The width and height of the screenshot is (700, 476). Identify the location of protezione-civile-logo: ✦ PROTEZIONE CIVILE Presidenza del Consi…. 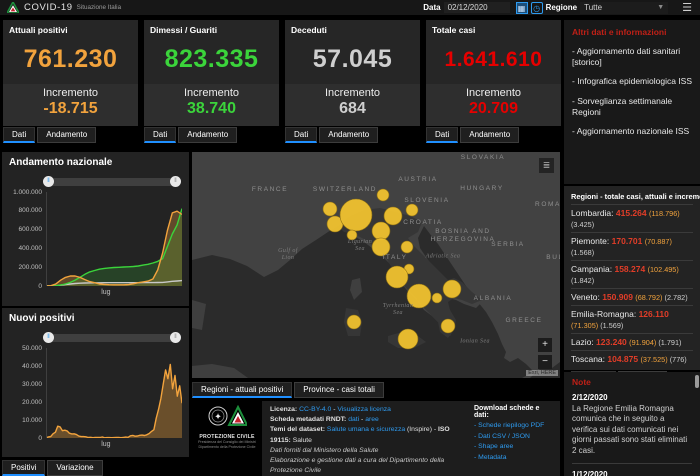
(227, 438).